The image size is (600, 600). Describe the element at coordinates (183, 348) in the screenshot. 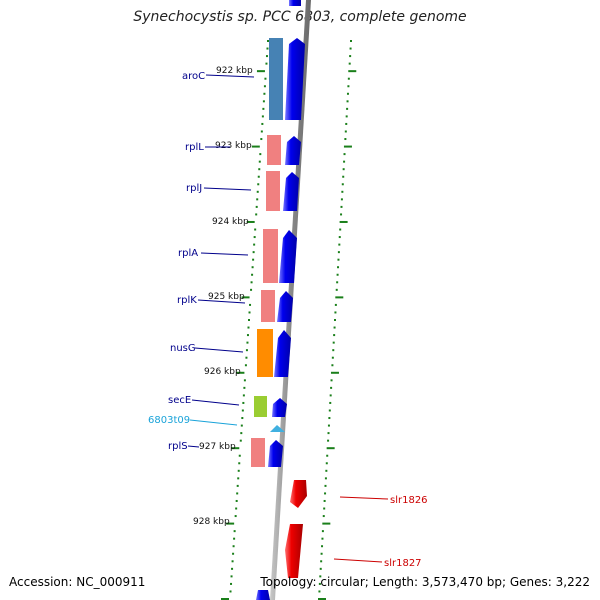

I see `gene-label-nusG: nusG` at that location.